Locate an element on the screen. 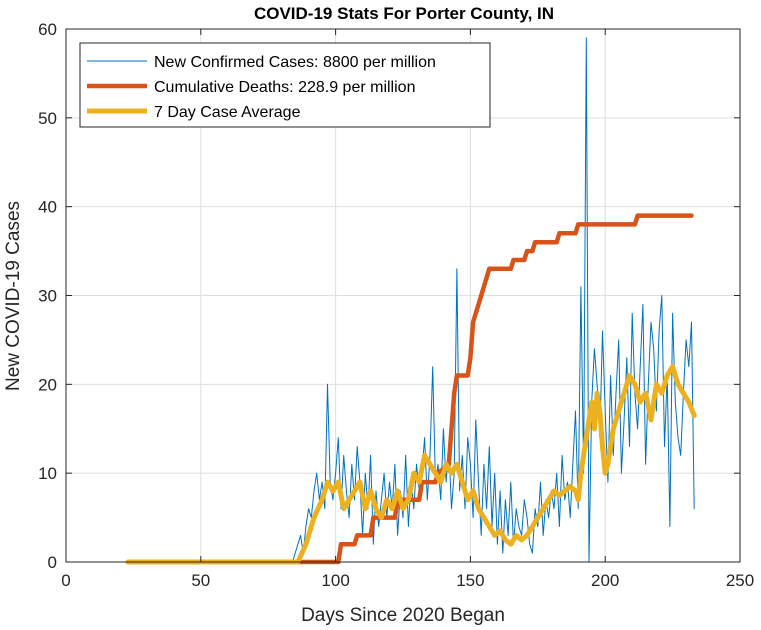 Image resolution: width=761 pixels, height=630 pixels. x-tick-label: 200 is located at coordinates (605, 580).